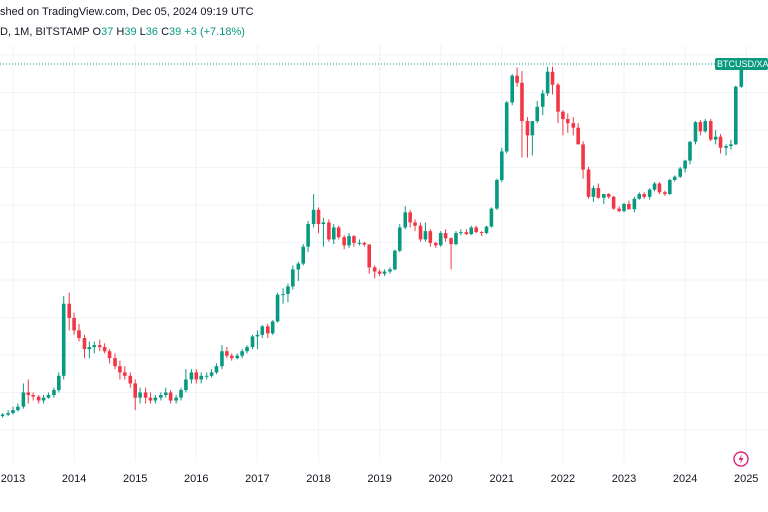 Image resolution: width=768 pixels, height=512 pixels. What do you see at coordinates (741, 64) in the screenshot?
I see `price-tag-bg` at bounding box center [741, 64].